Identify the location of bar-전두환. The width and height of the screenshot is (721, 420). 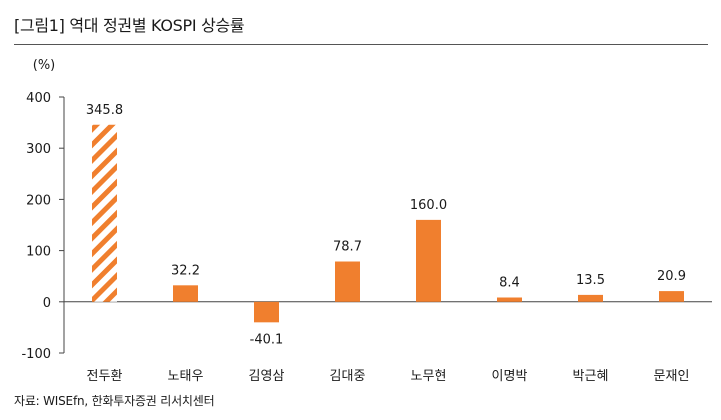
(104, 213).